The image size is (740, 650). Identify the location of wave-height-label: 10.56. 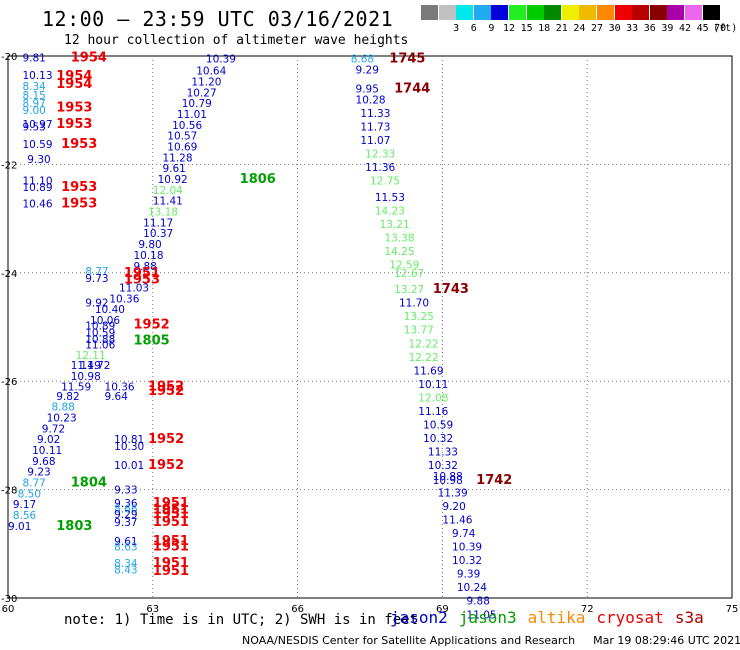
(187, 126).